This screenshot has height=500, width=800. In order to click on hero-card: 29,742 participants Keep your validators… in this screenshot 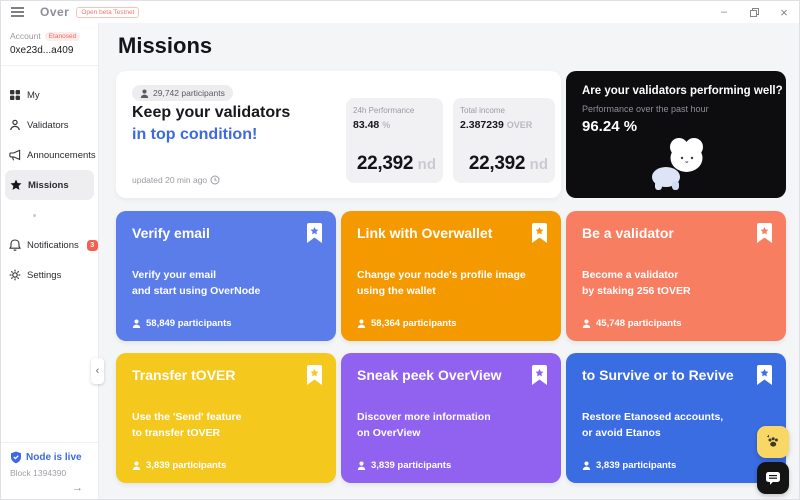, I will do `click(338, 134)`.